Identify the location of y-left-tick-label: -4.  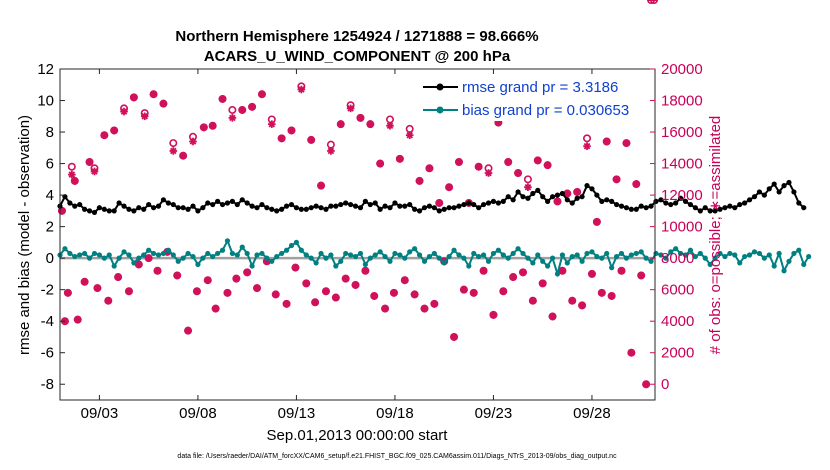
(47, 321).